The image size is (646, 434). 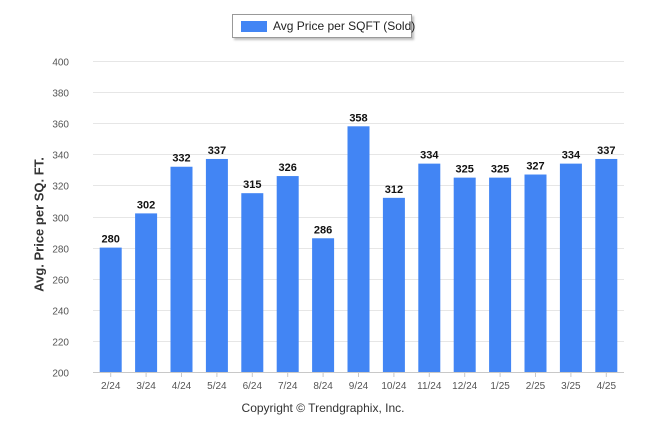 I want to click on y-tick-label: 260, so click(x=60, y=281).